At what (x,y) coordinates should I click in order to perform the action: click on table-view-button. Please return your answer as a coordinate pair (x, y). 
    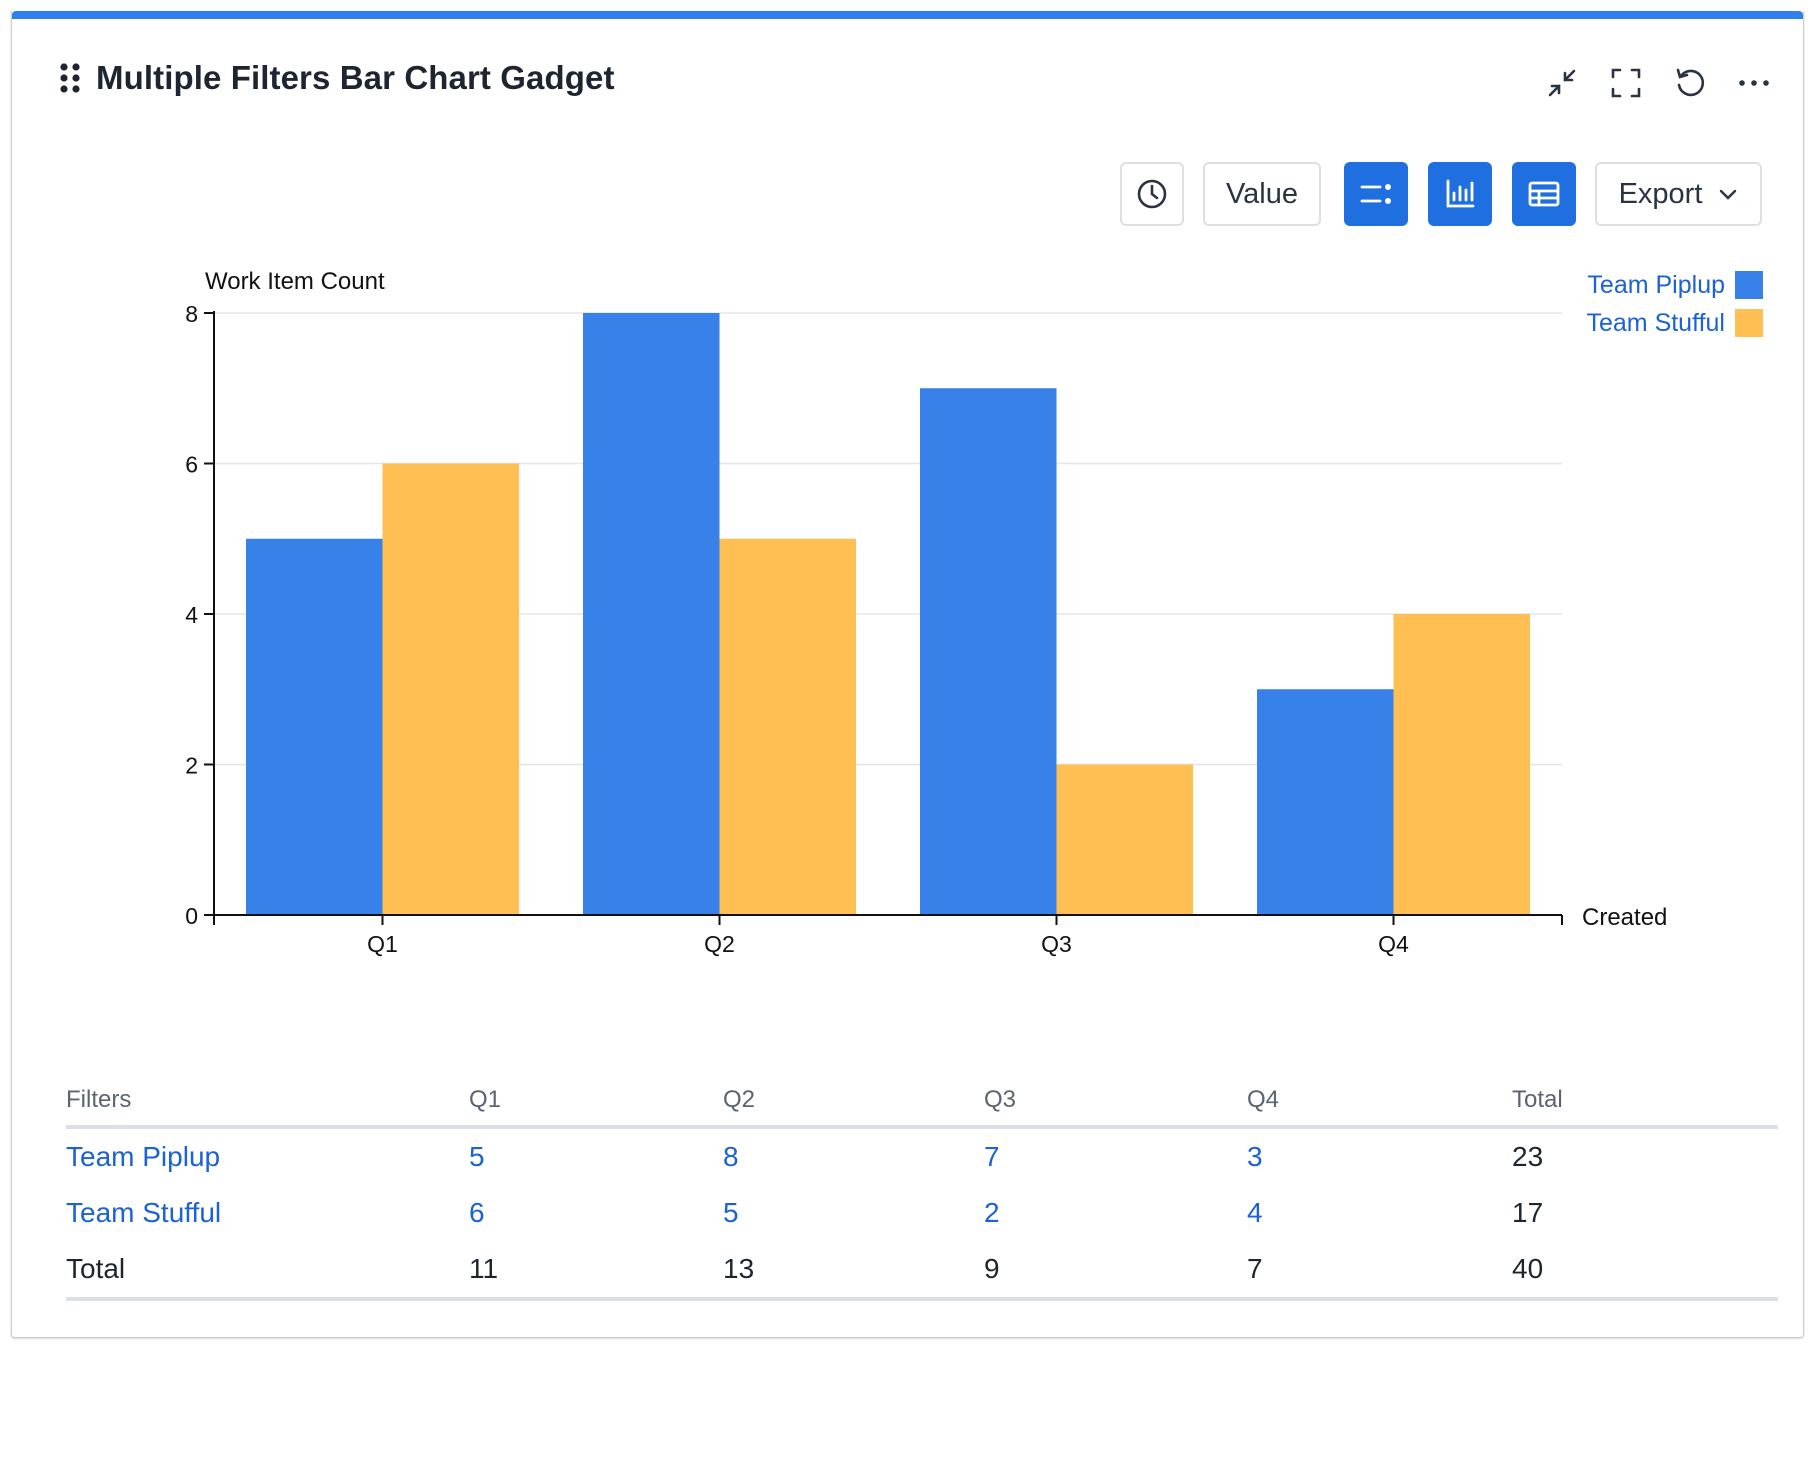
    Looking at the image, I should click on (1544, 194).